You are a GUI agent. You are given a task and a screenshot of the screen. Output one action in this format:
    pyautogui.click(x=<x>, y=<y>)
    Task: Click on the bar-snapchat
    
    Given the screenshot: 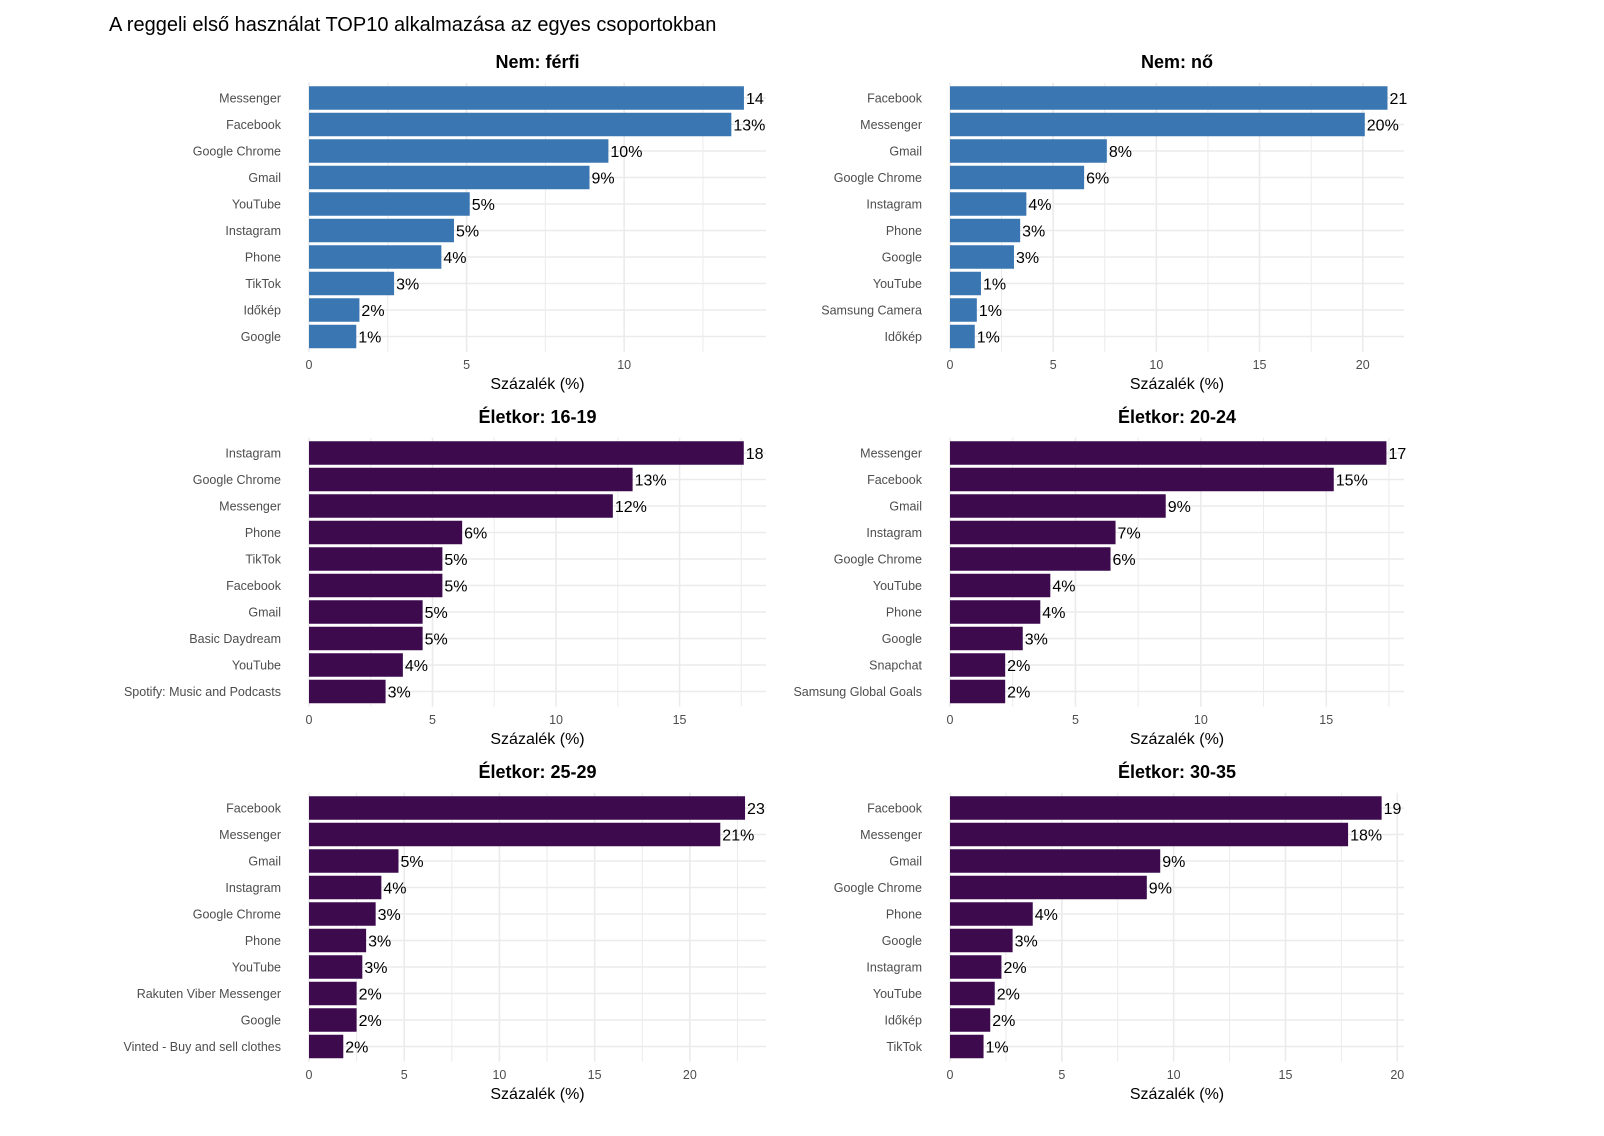 What is the action you would take?
    pyautogui.click(x=978, y=665)
    